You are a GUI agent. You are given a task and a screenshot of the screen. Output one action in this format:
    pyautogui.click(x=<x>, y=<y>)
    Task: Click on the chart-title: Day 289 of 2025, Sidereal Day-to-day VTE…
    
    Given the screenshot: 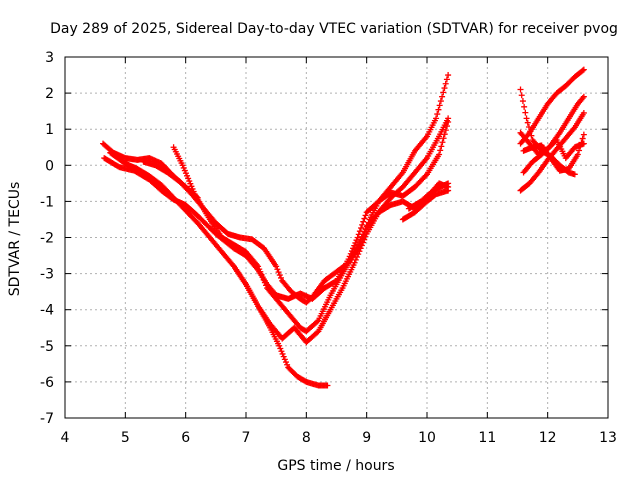 What is the action you would take?
    pyautogui.click(x=334, y=29)
    